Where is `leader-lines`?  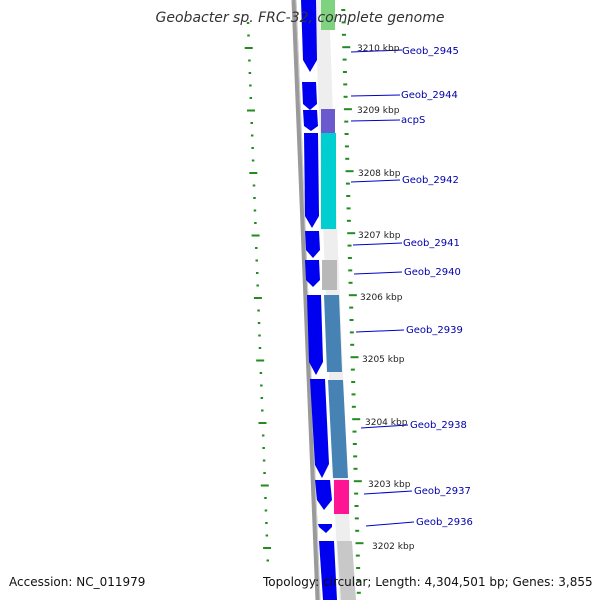
leader-lines is located at coordinates (382, 288).